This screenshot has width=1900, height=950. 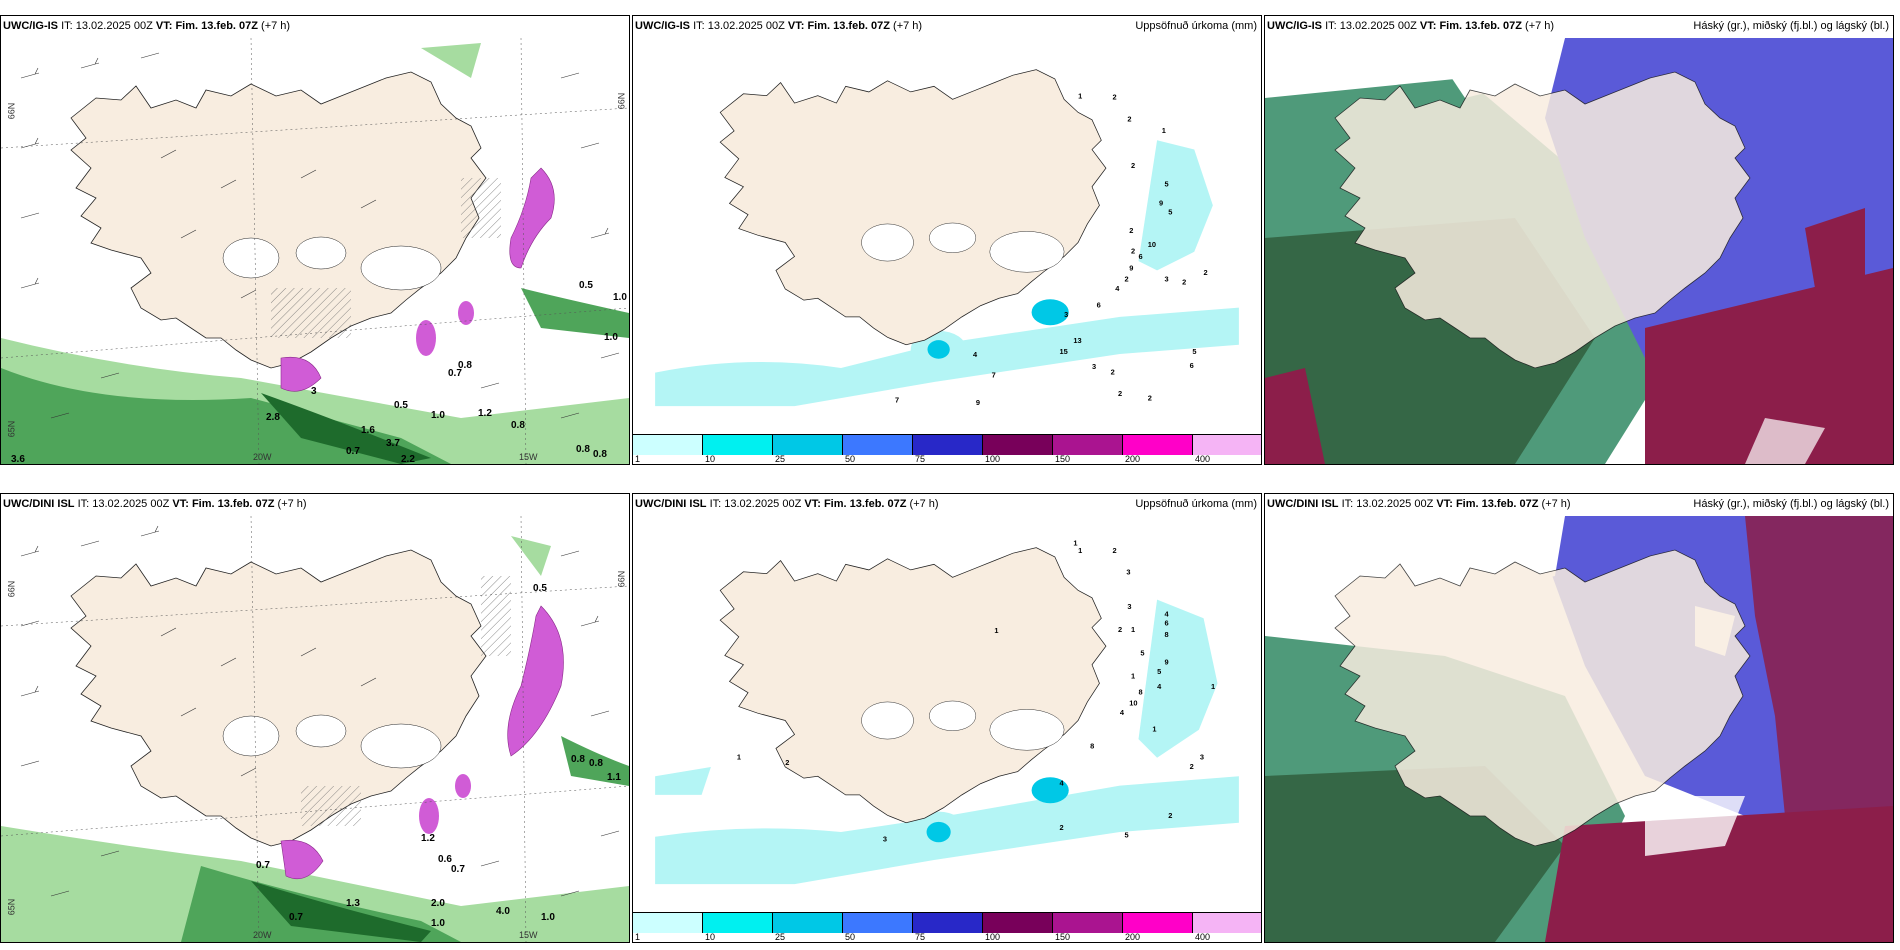 What do you see at coordinates (638, 937) in the screenshot?
I see `legend-label: 1` at bounding box center [638, 937].